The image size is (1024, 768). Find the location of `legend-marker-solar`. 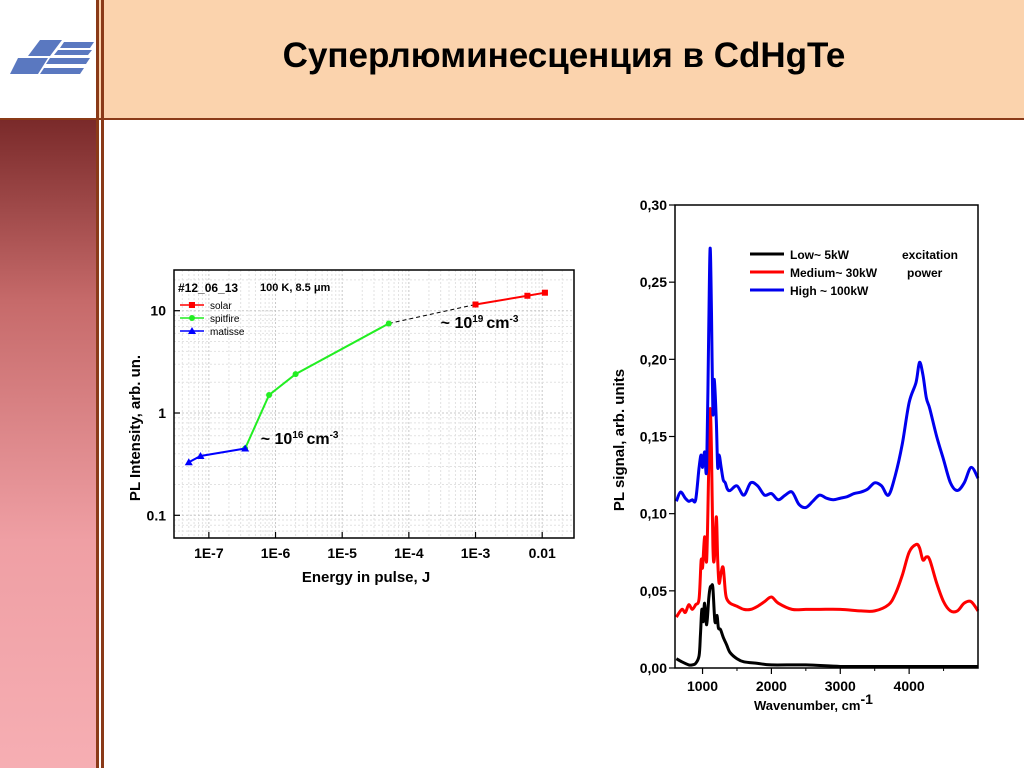

legend-marker-solar is located at coordinates (192, 305).